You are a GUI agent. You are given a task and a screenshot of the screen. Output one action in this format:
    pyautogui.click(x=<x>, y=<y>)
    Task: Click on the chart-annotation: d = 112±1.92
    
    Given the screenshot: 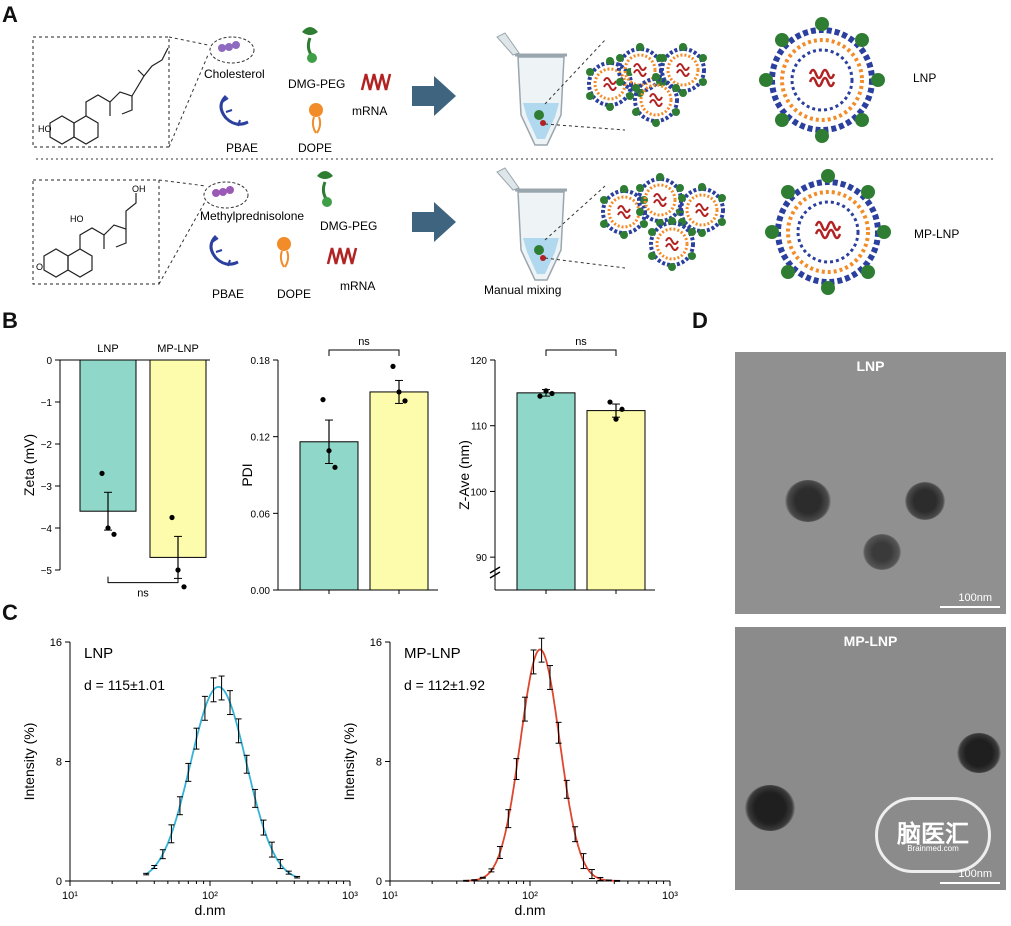 What is the action you would take?
    pyautogui.click(x=444, y=685)
    